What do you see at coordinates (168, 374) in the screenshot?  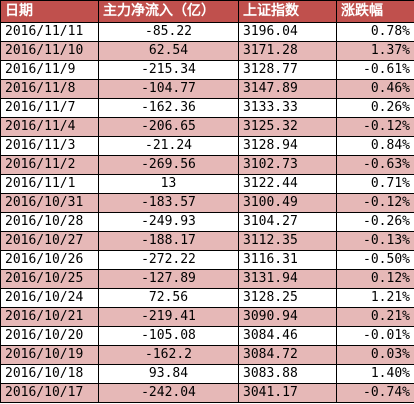 I see `cell-main-net-inflow: 93.84` at bounding box center [168, 374].